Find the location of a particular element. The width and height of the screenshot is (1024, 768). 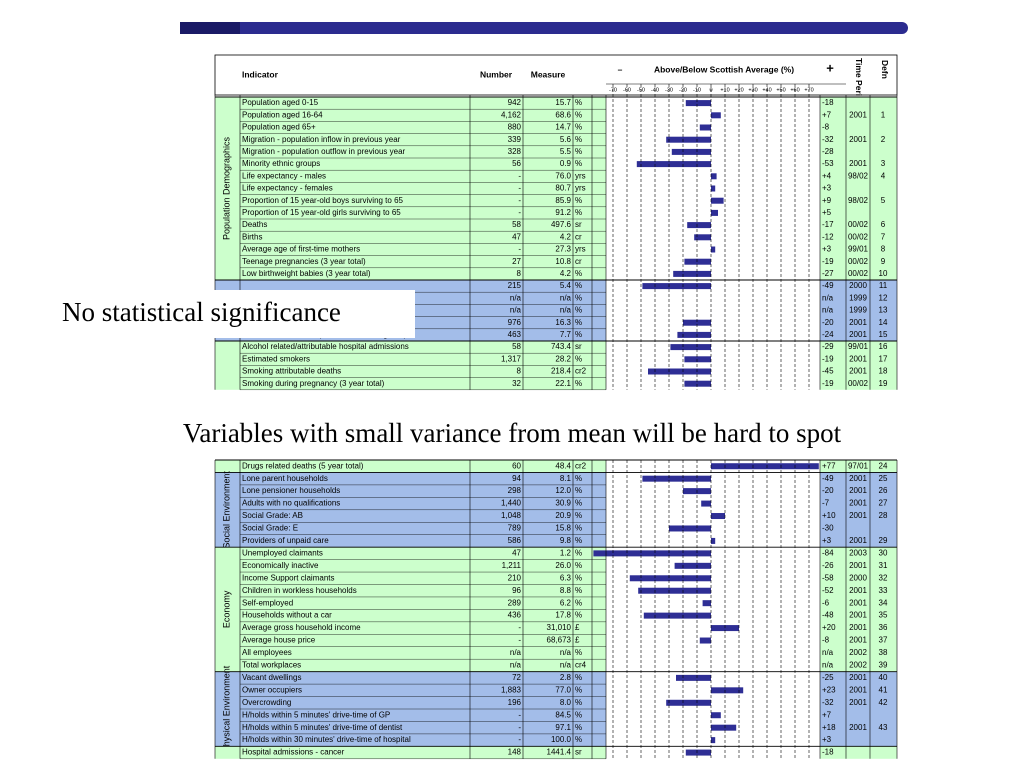

cell: 25 is located at coordinates (883, 478).